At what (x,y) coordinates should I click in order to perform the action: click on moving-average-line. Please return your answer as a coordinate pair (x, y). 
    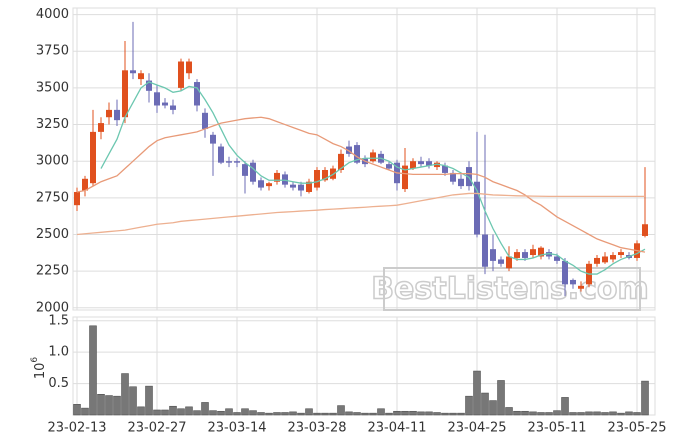
    Looking at the image, I should click on (360, 214).